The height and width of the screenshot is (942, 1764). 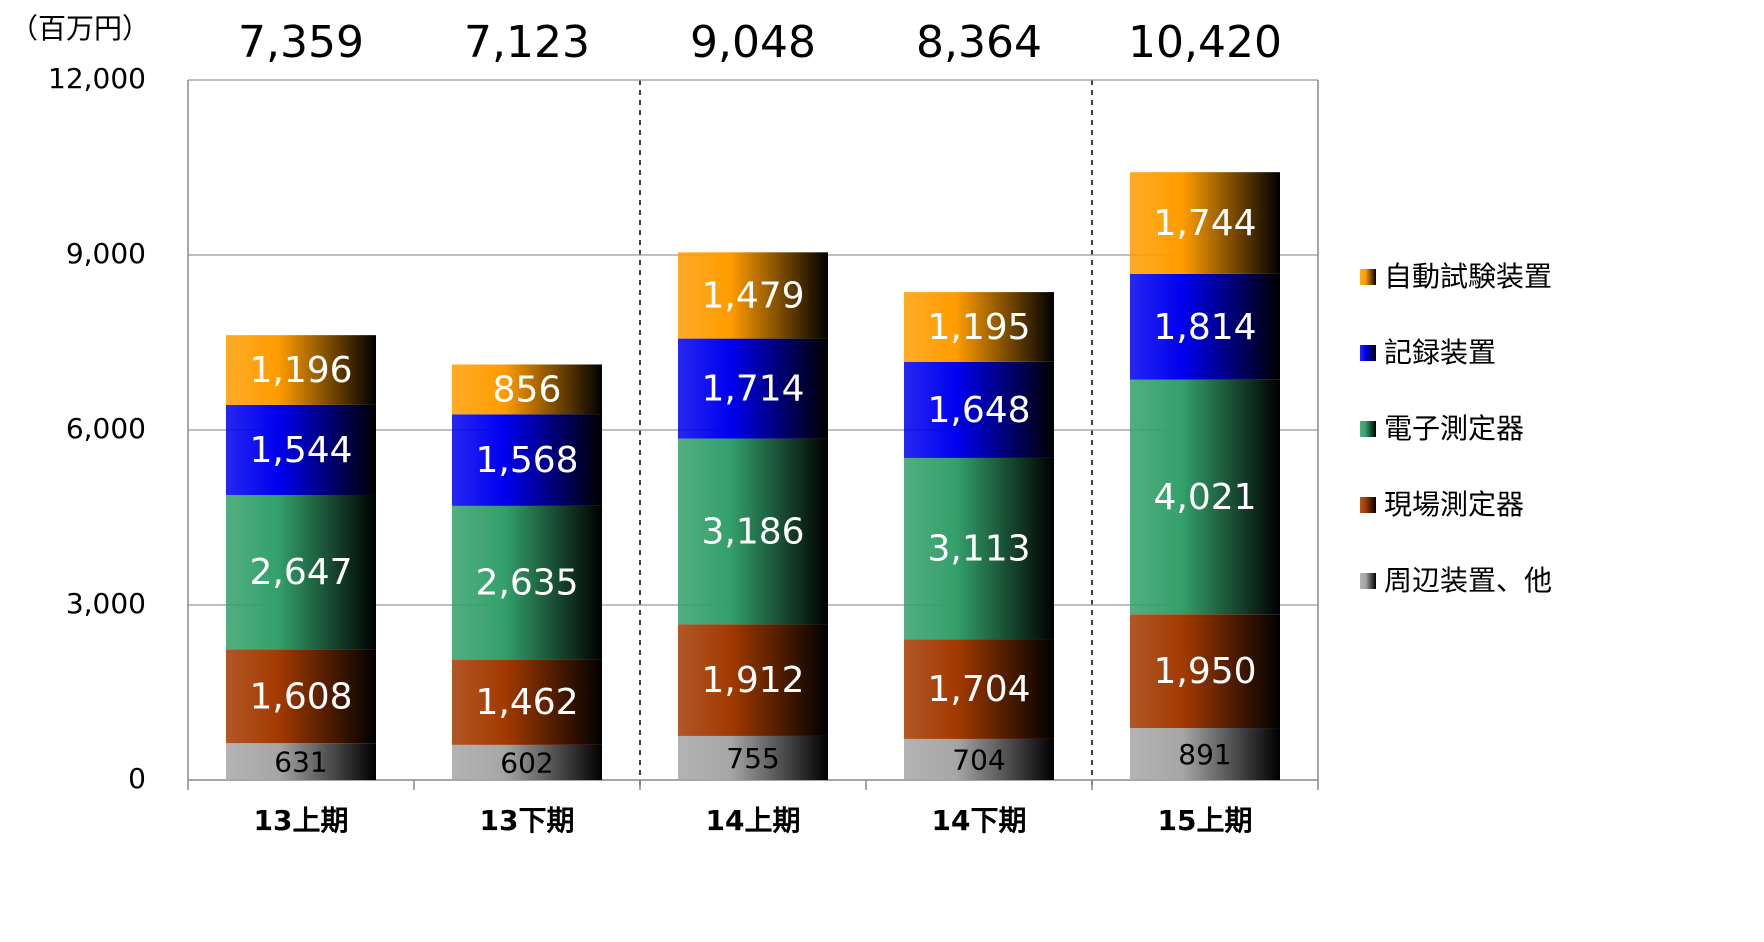 I want to click on legend-label: 現場測定器, so click(x=1454, y=504).